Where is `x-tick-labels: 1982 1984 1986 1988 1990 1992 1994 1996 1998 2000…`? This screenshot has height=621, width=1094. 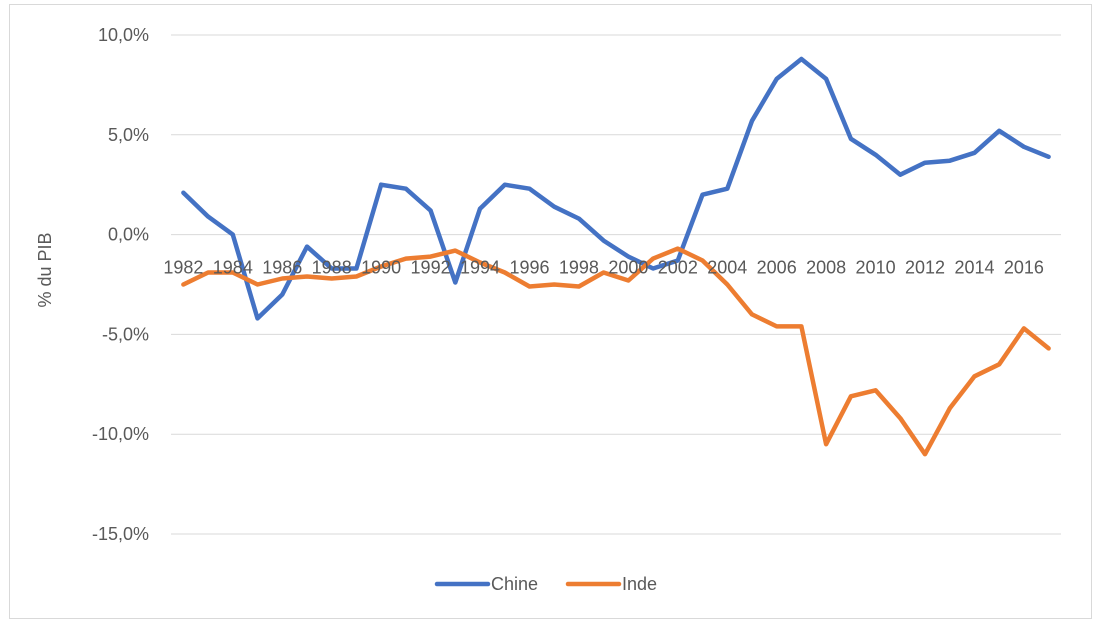
x-tick-labels: 1982 1984 1986 1988 1990 1992 1994 1996 1998 2000… is located at coordinates (603, 268).